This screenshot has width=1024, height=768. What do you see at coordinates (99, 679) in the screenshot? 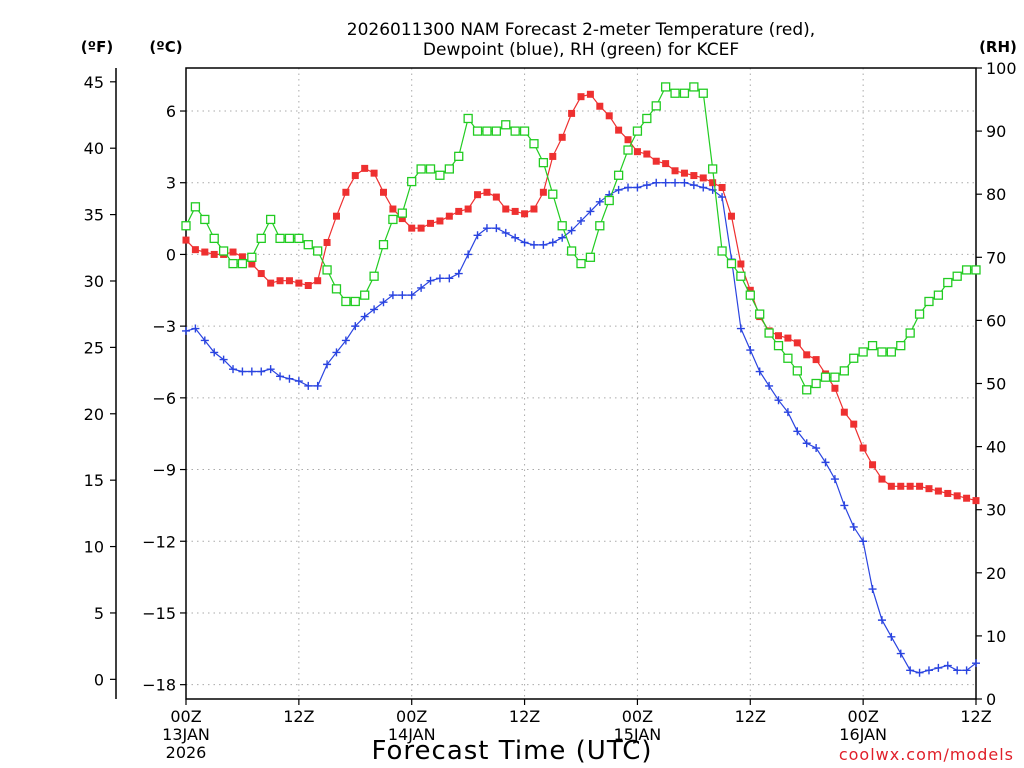
I see `fahrenheit-tick-label: 0` at bounding box center [99, 679].